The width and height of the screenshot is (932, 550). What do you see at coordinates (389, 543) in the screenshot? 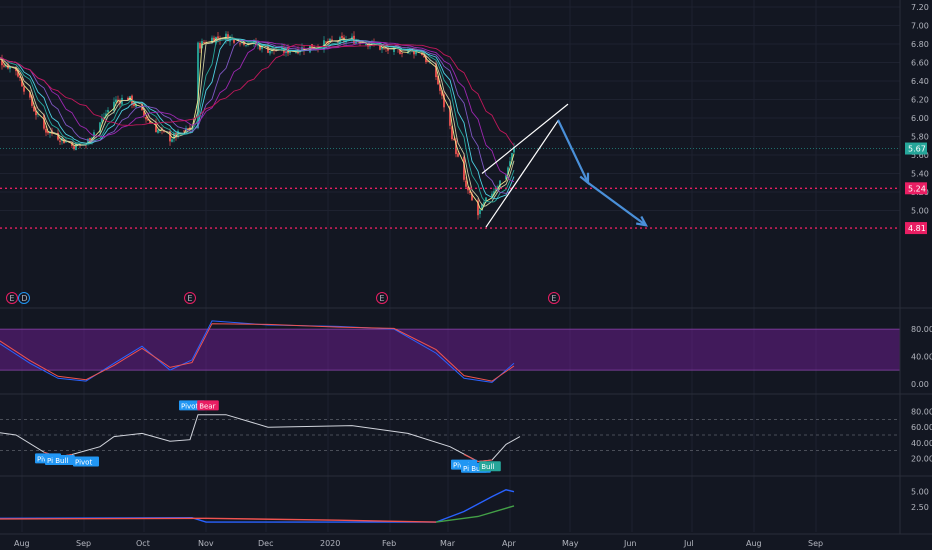
I see `time-axis-label: Feb` at bounding box center [389, 543].